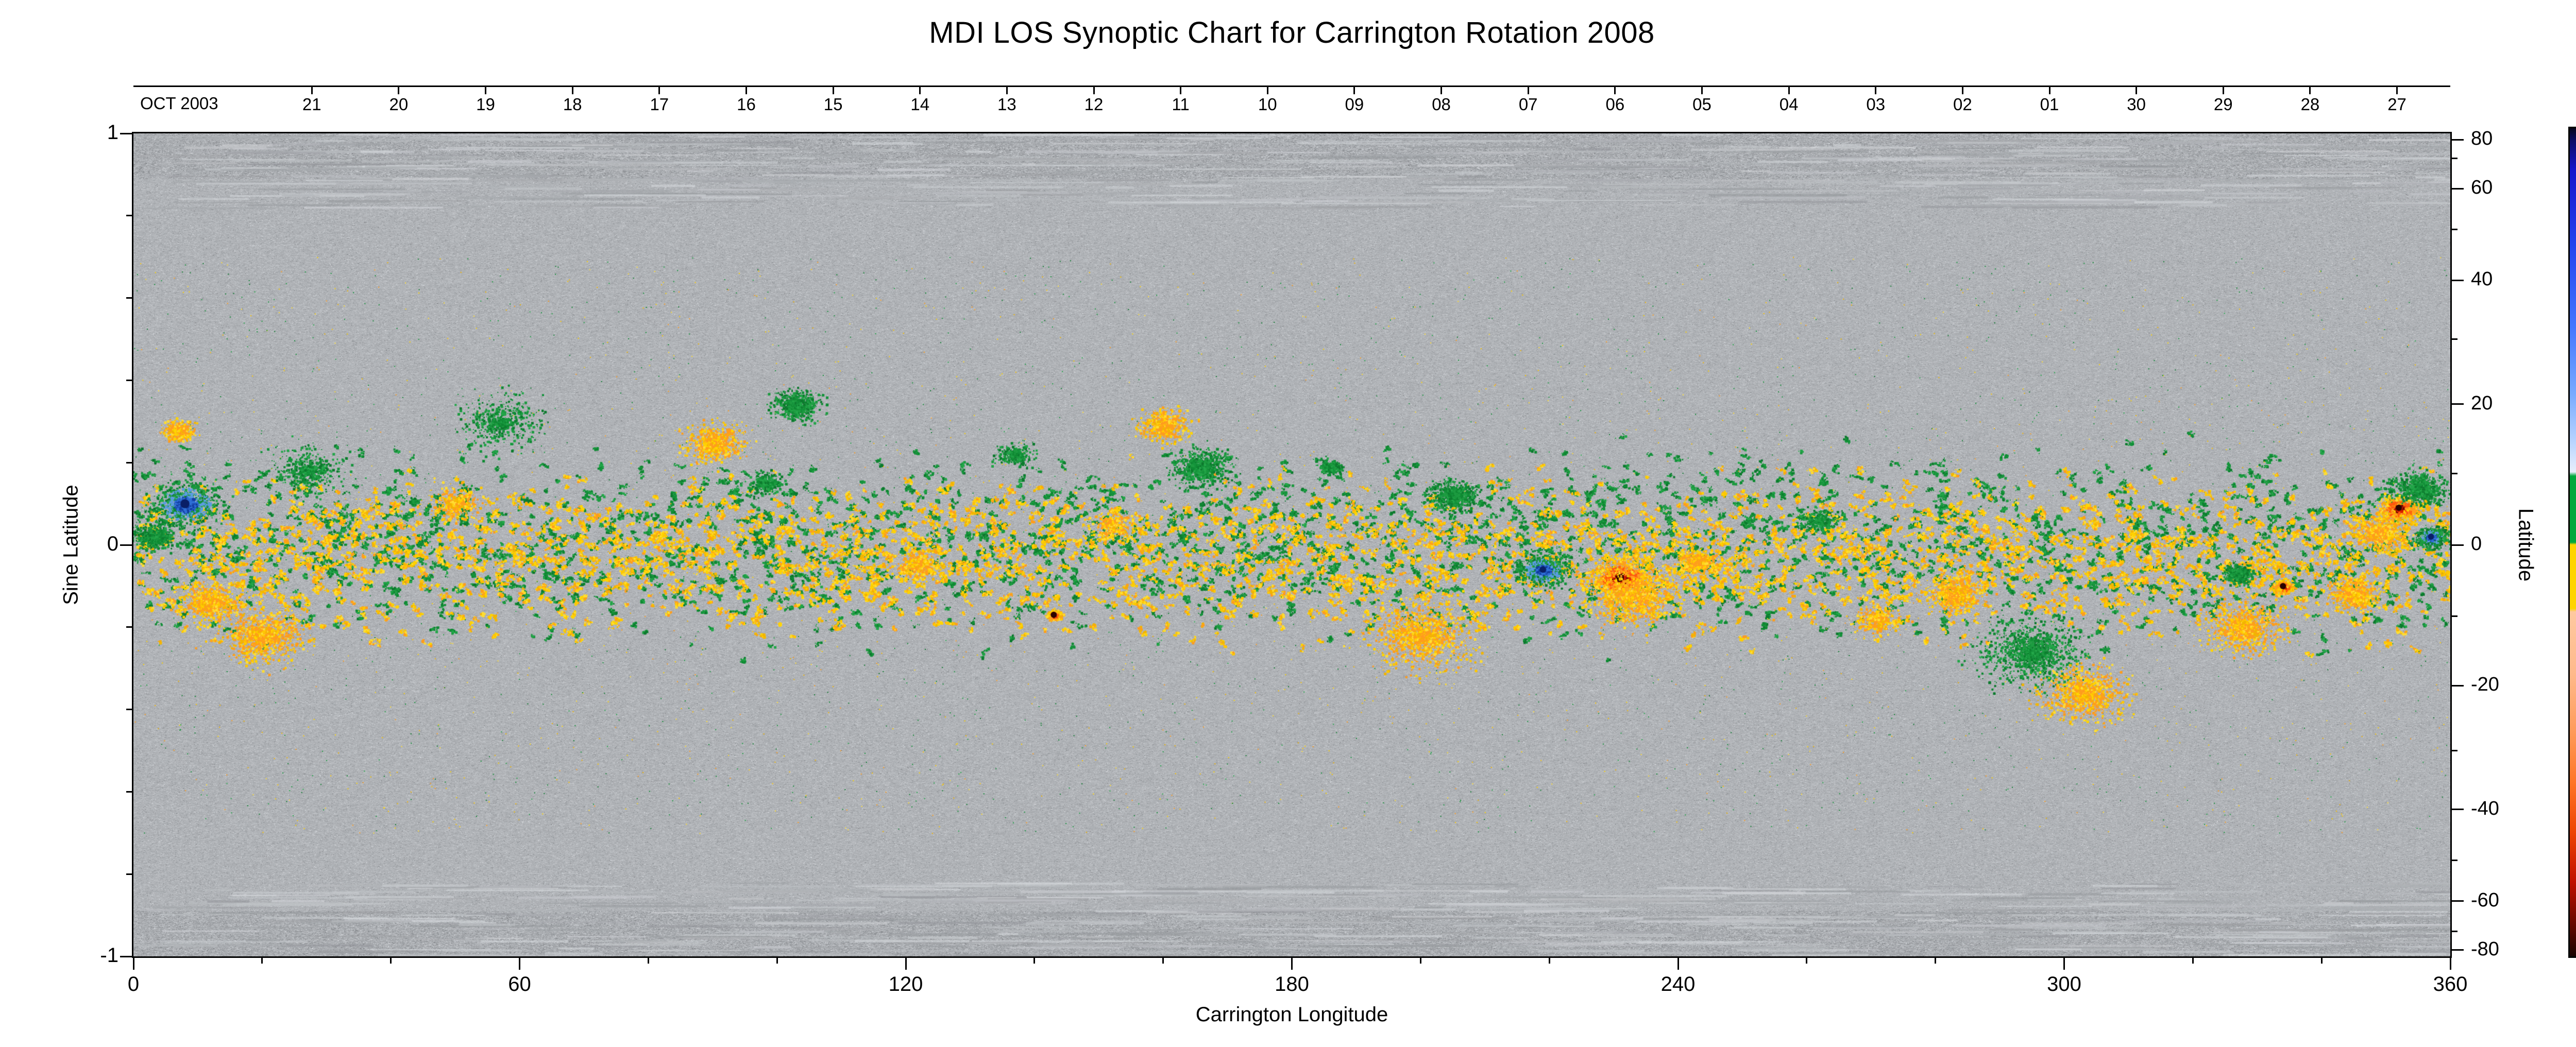  What do you see at coordinates (2064, 984) in the screenshot?
I see `x-tick-label: 300` at bounding box center [2064, 984].